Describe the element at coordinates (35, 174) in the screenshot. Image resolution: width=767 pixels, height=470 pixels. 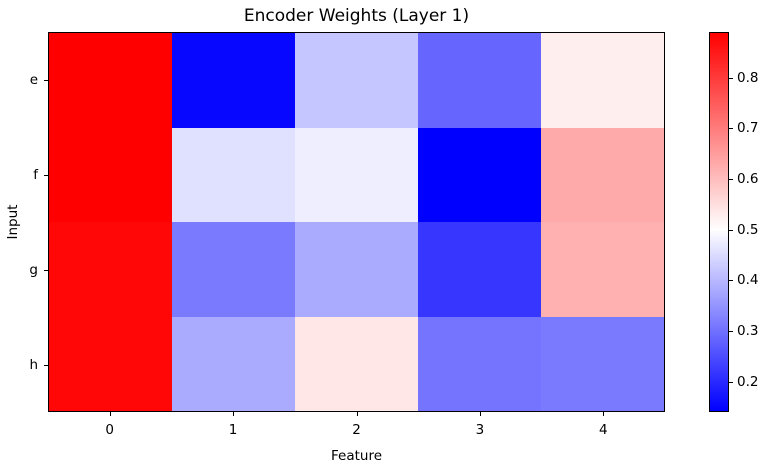
I see `y-tick-label: f` at that location.